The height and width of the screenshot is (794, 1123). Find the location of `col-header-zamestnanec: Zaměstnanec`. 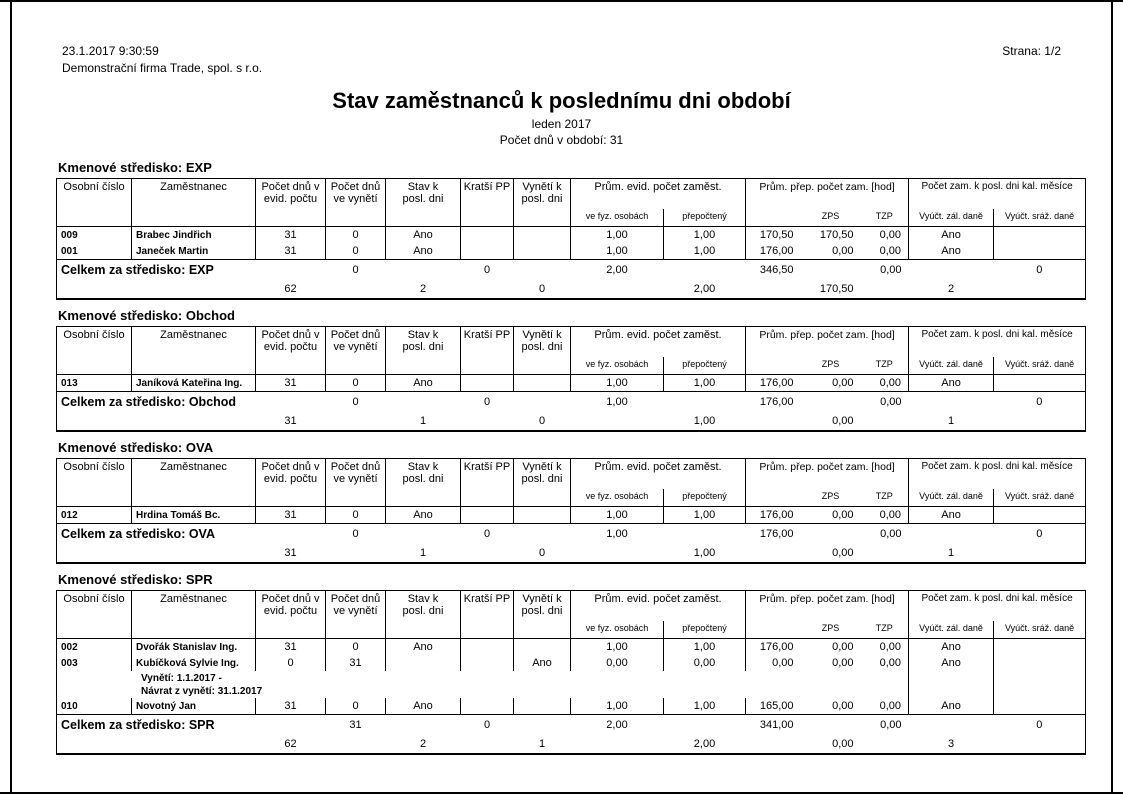

col-header-zamestnanec: Zaměstnanec is located at coordinates (193, 350).